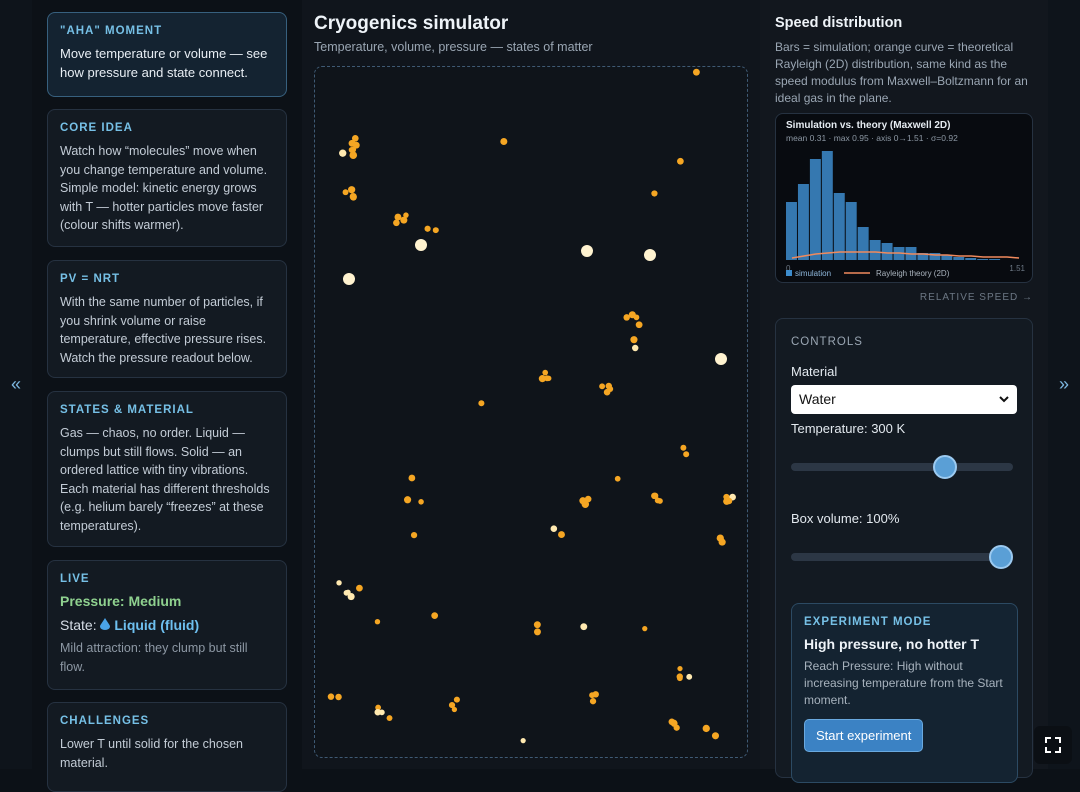 This screenshot has height=792, width=1080. I want to click on legend-label: Rayleigh theory (2D), so click(913, 273).